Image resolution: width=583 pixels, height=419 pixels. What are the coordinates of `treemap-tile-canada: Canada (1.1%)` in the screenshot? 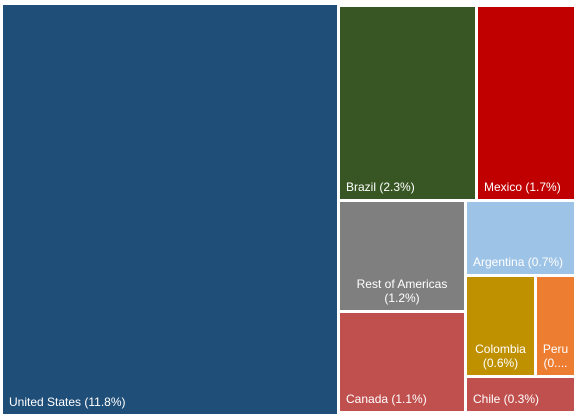 It's located at (402, 362).